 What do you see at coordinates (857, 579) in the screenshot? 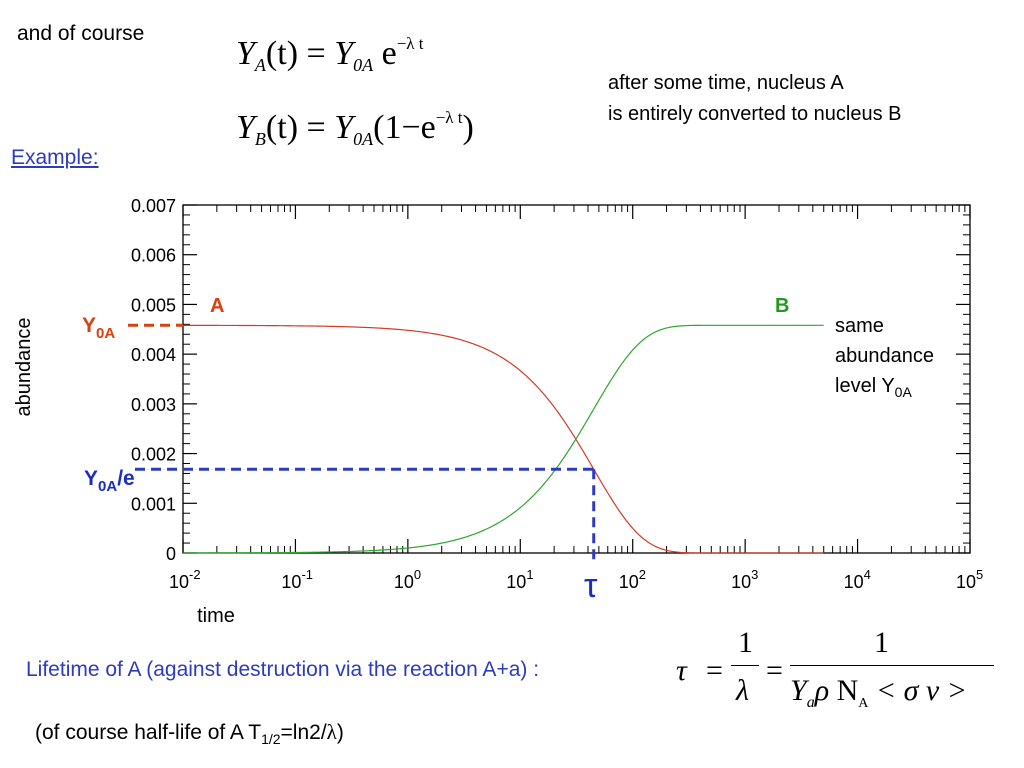
I see `x-tick-label: 10⁴` at bounding box center [857, 579].